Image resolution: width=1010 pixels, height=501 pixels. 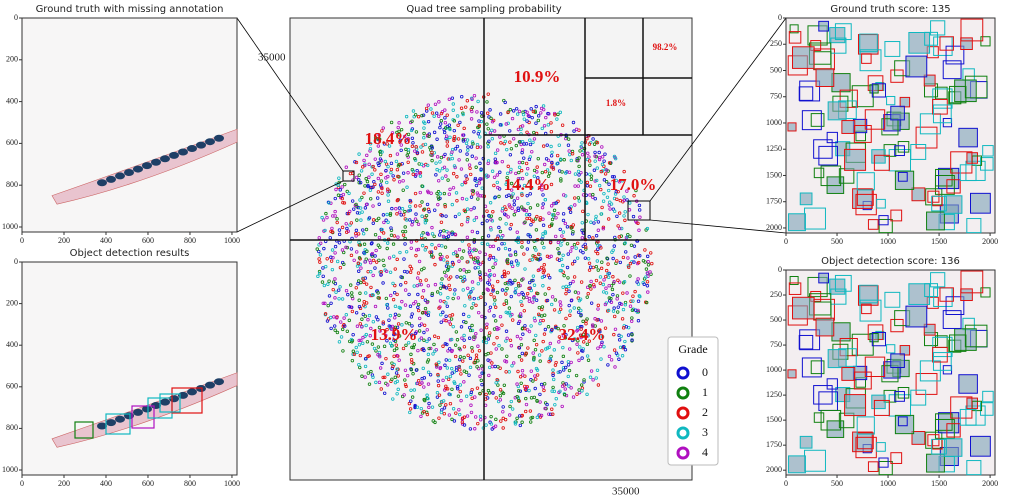 I want to click on legend-marker, so click(x=683, y=393).